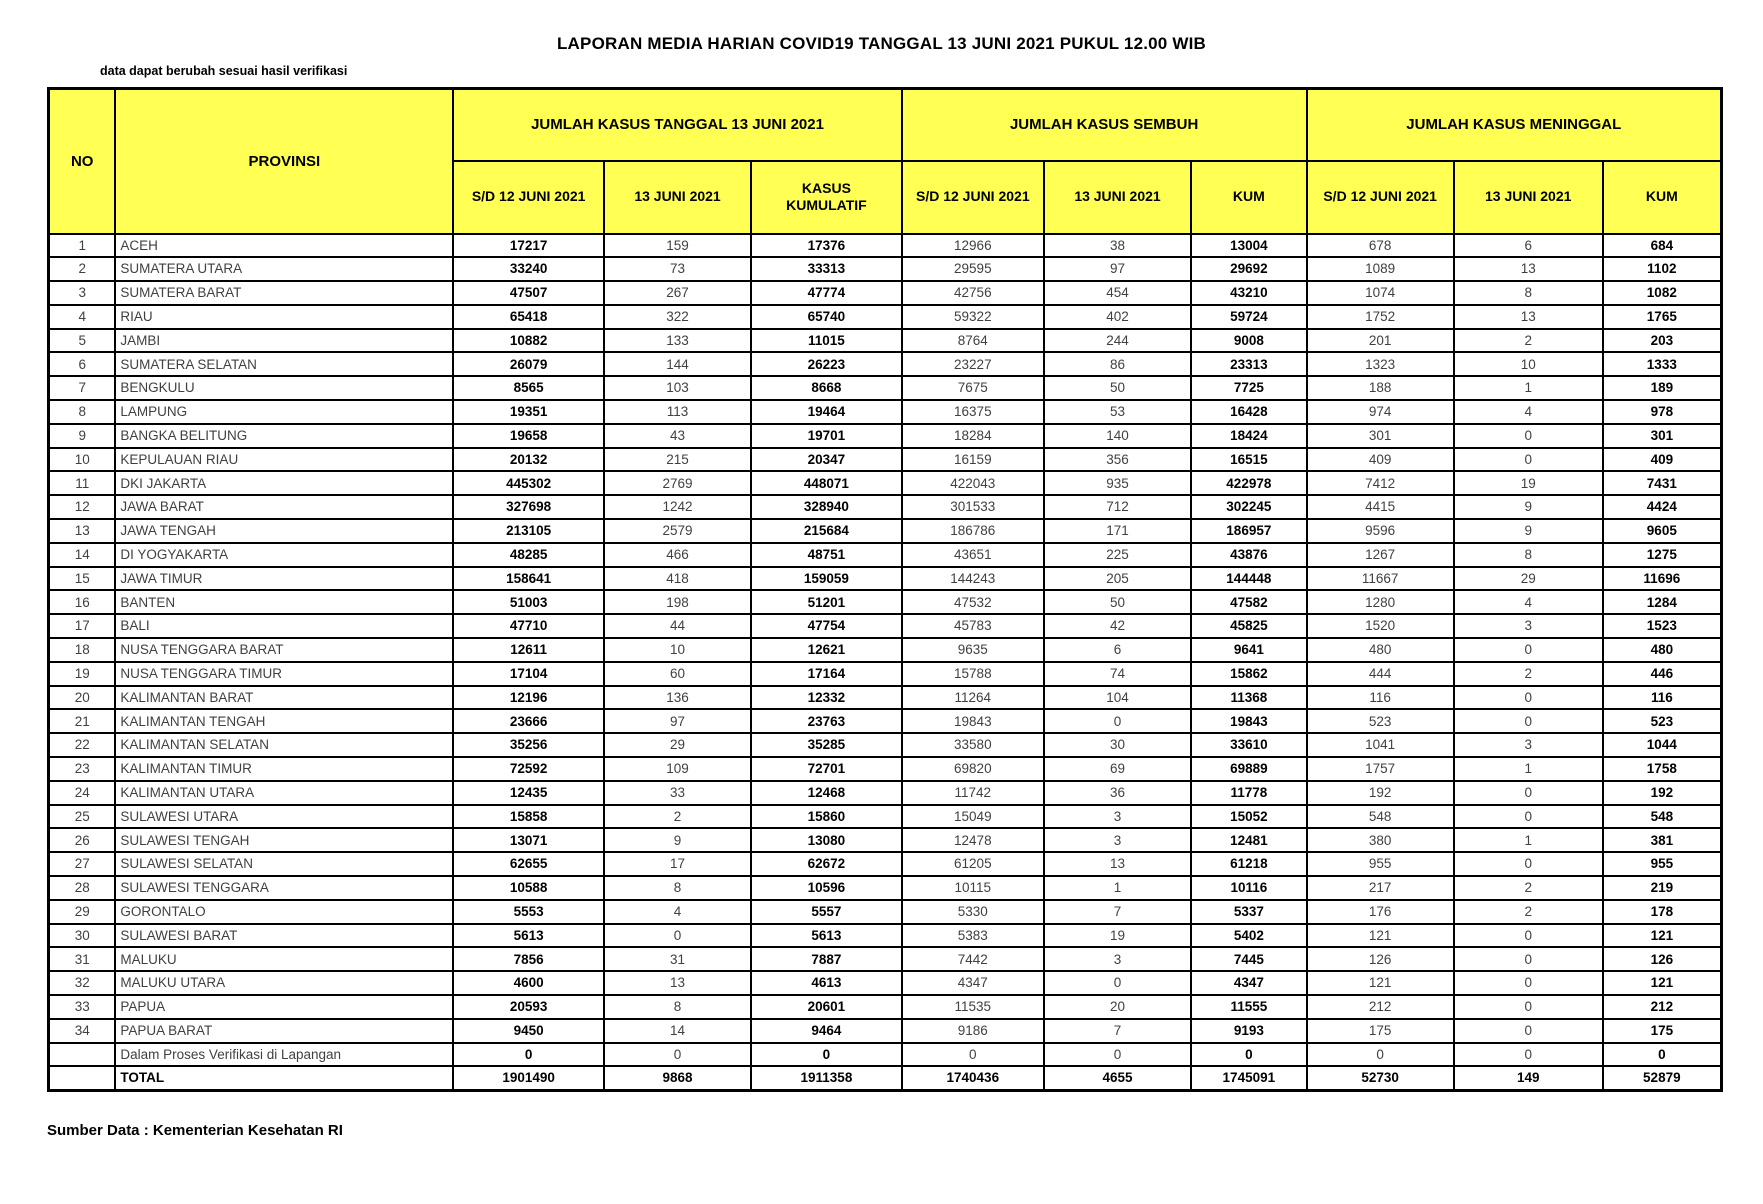 The width and height of the screenshot is (1763, 1204). Describe the element at coordinates (82, 578) in the screenshot. I see `row-number: 15` at that location.